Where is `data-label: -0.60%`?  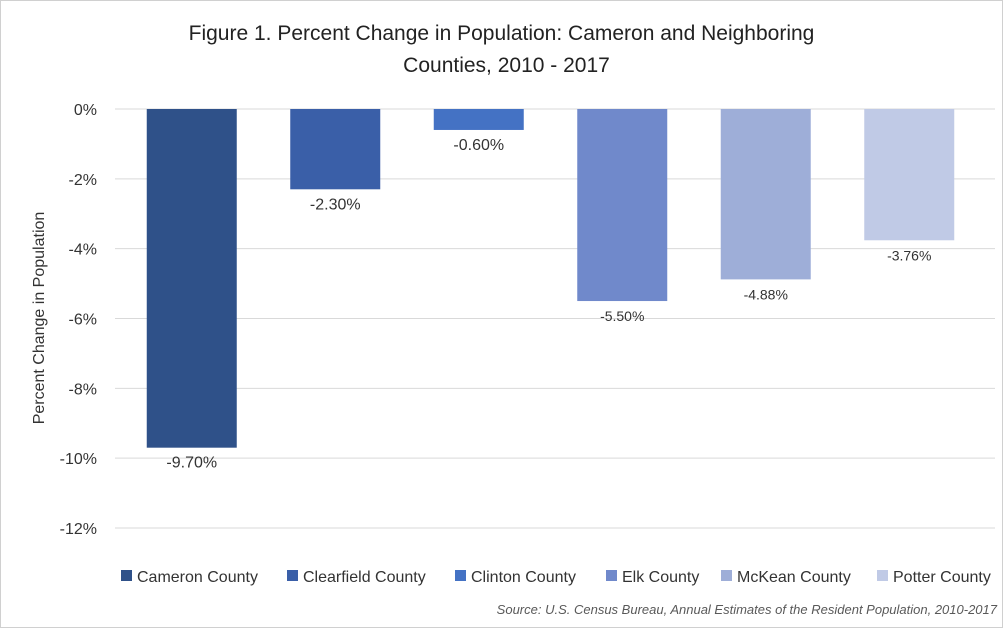
data-label: -0.60% is located at coordinates (478, 145).